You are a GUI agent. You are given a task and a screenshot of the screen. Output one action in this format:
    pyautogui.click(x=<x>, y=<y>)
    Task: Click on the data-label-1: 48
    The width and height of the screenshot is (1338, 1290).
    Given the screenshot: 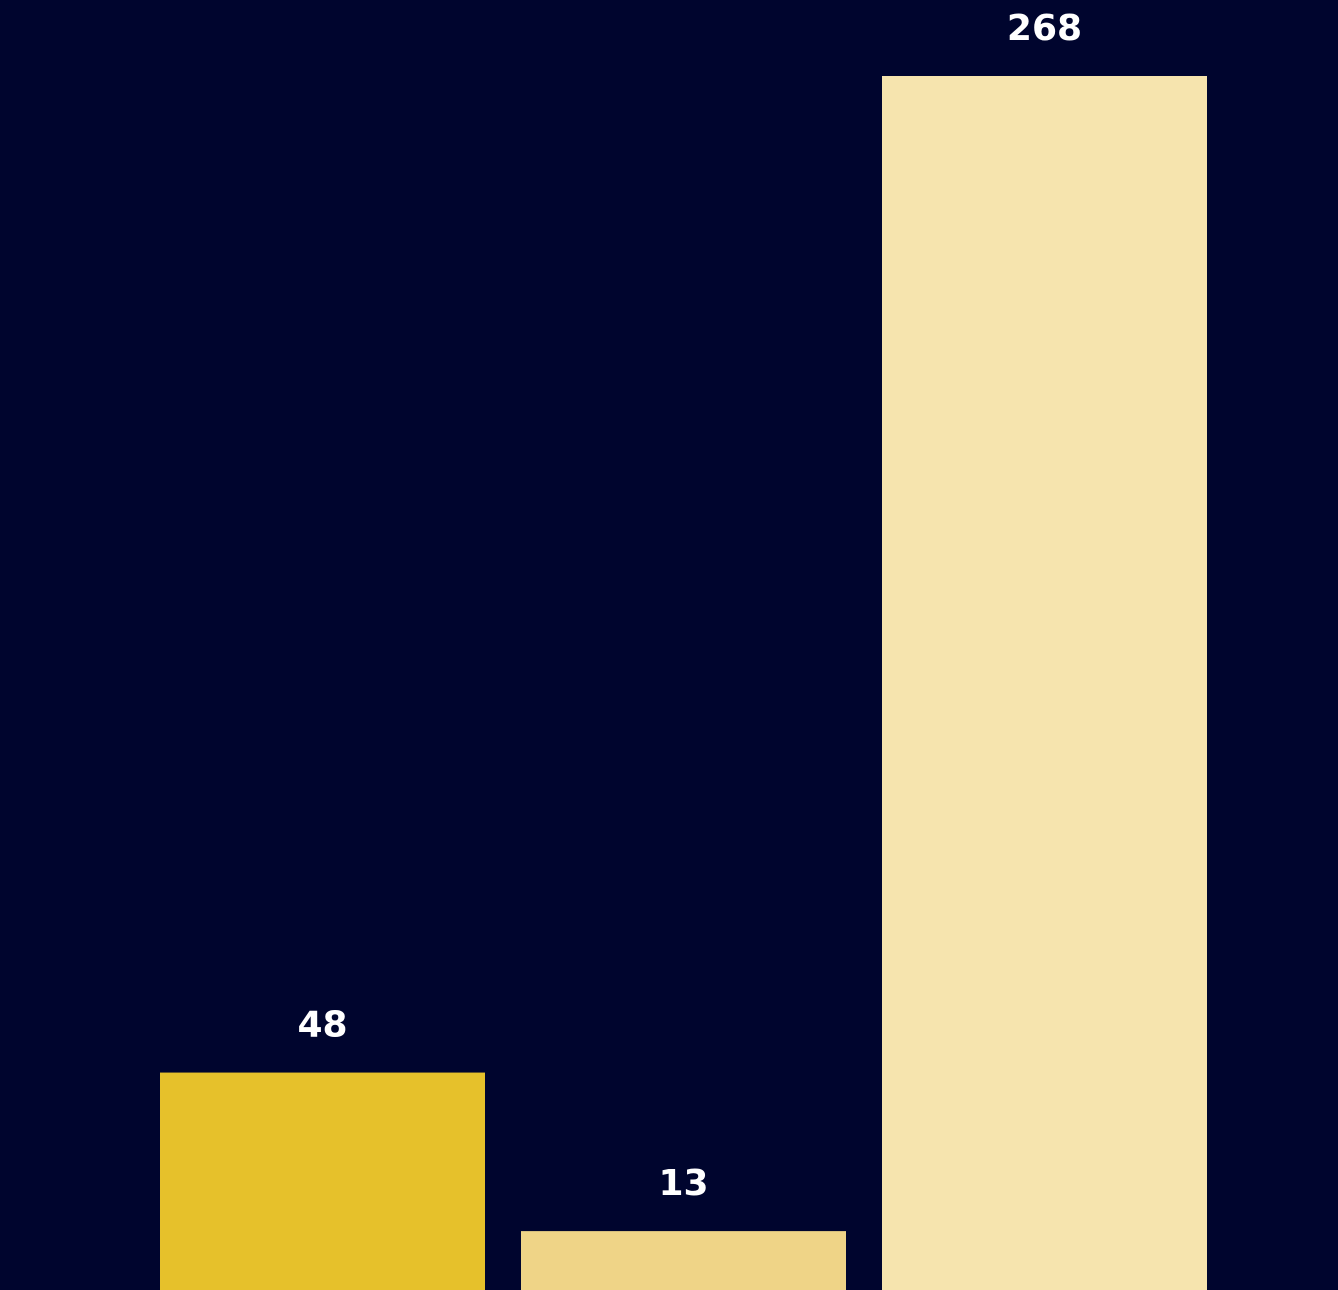 What is the action you would take?
    pyautogui.click(x=322, y=1025)
    